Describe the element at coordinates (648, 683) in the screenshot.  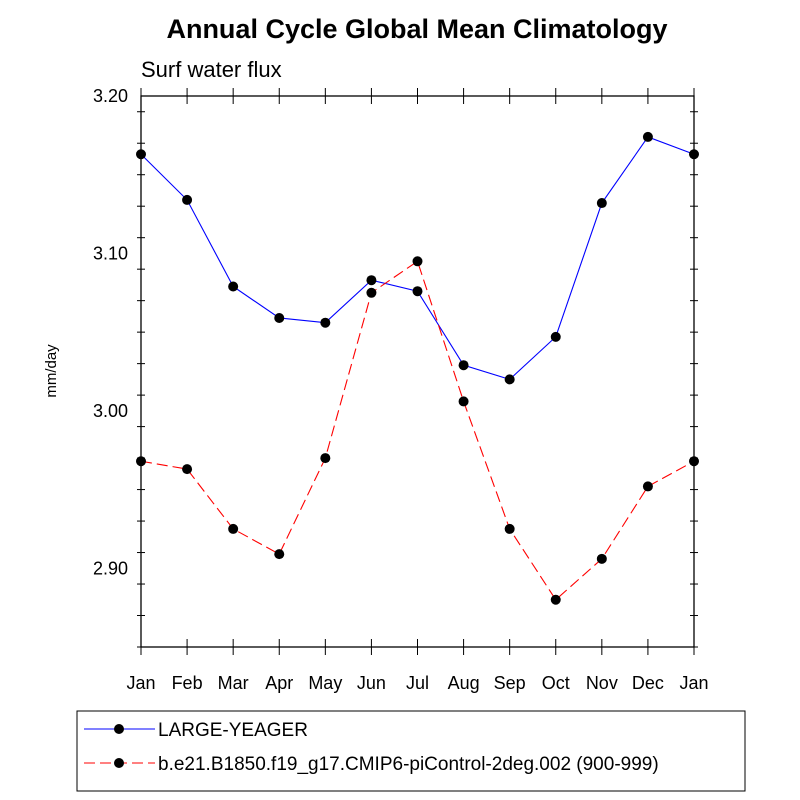
I see `x-tick-label: Dec` at that location.